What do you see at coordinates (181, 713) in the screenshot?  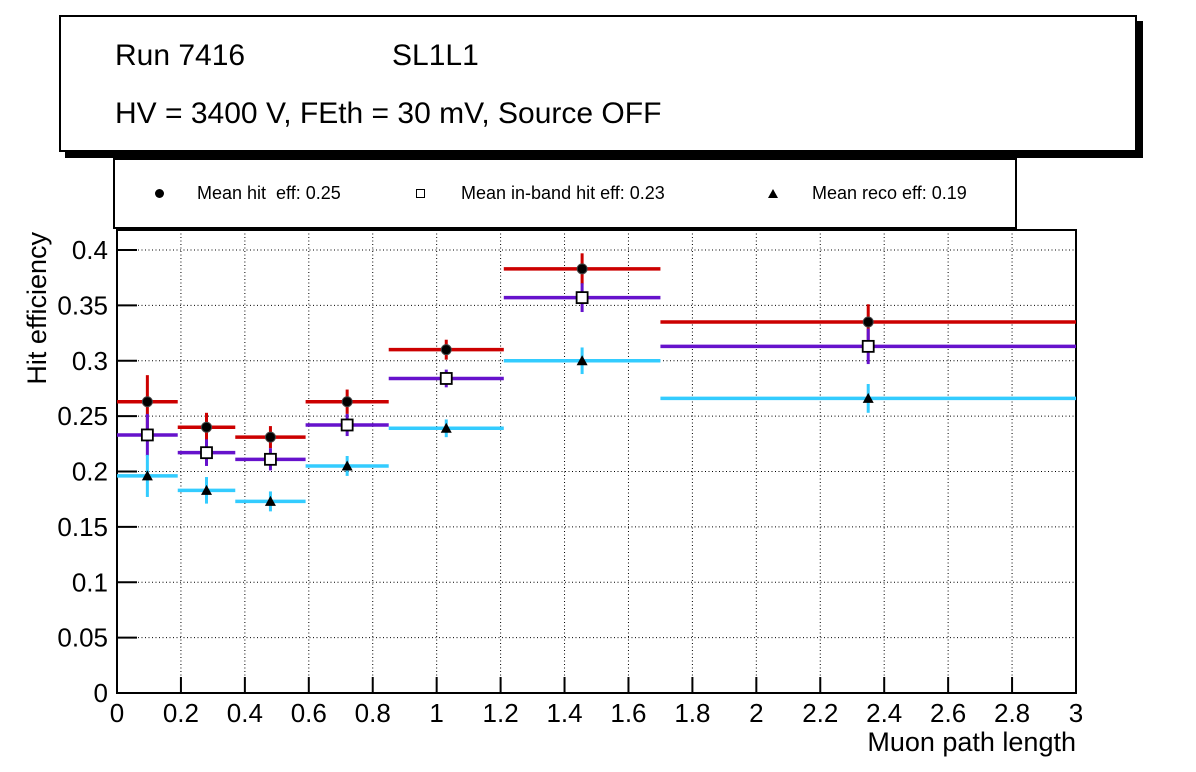 I see `x-tick-label: 0.2` at bounding box center [181, 713].